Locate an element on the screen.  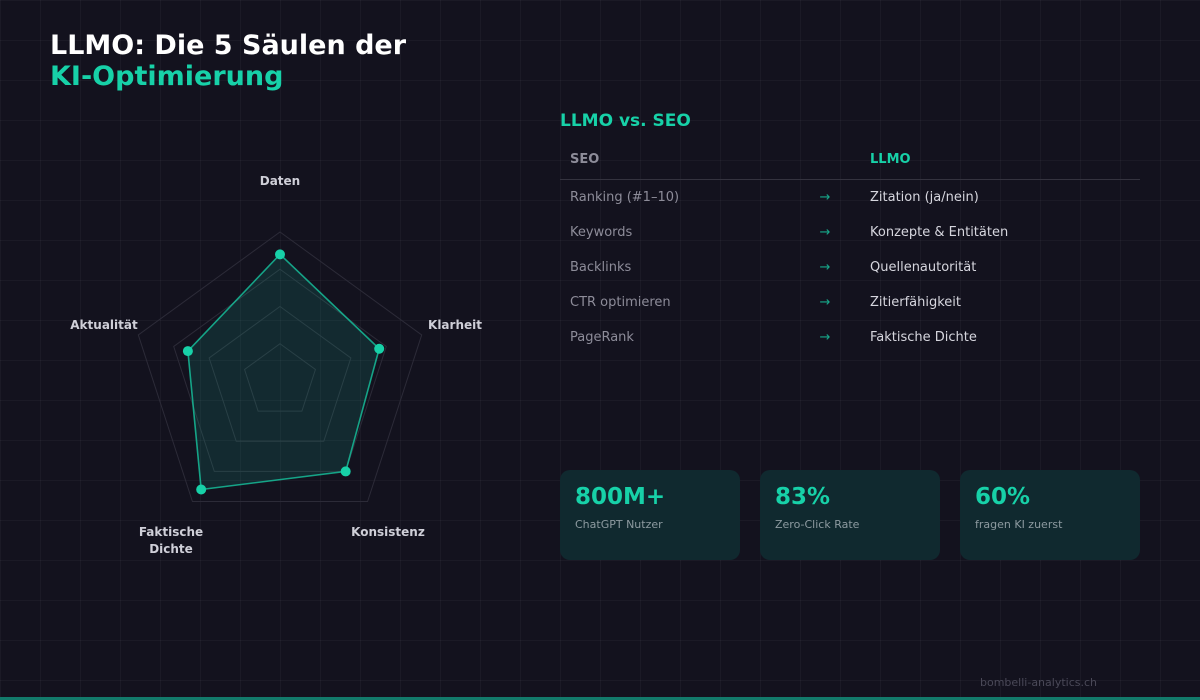
stat-card: 800M+ ChatGPT Nutzer is located at coordinates (650, 515).